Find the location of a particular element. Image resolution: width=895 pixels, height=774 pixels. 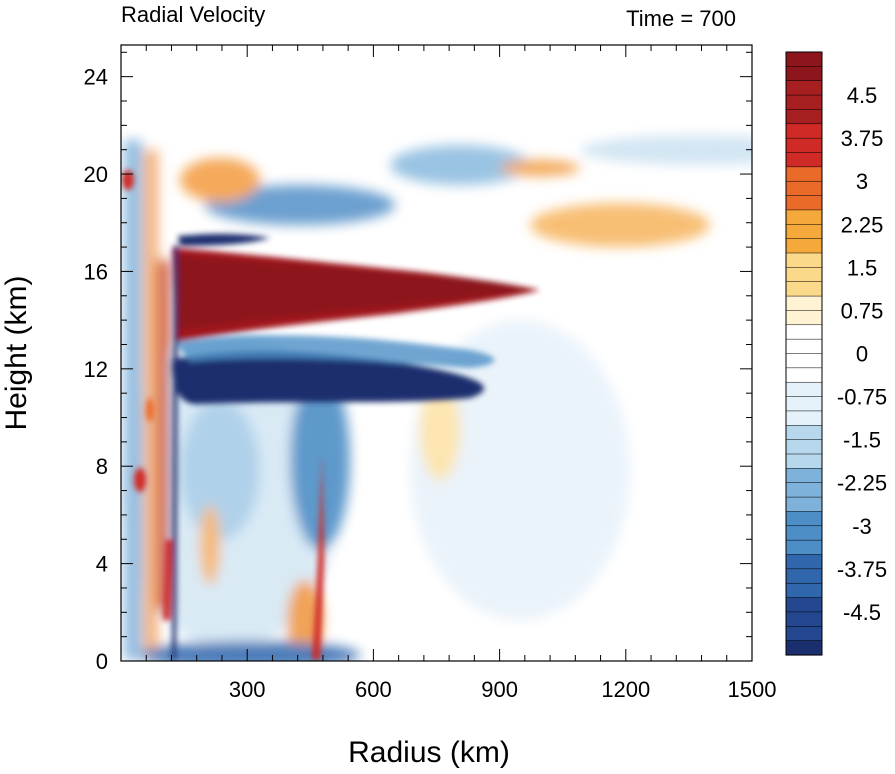

colorbar-tick-label: -3.75 is located at coordinates (862, 569).